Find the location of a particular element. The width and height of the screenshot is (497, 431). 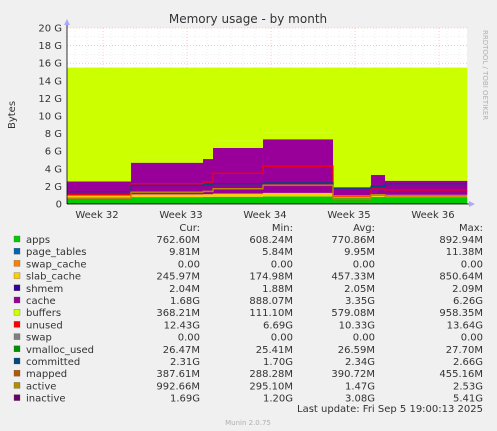

legend-value: 13.64G is located at coordinates (465, 325).